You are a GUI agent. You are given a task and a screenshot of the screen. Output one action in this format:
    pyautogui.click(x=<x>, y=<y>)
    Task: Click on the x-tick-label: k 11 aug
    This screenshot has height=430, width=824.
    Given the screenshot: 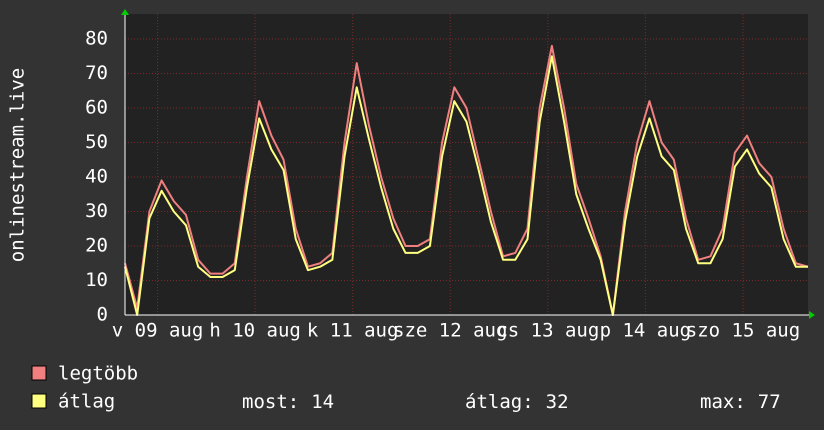 What is the action you would take?
    pyautogui.click(x=353, y=331)
    